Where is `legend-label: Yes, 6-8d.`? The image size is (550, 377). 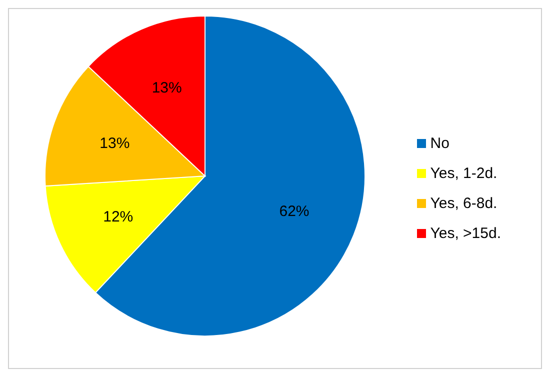
legend-label: Yes, 6-8d. is located at coordinates (464, 203).